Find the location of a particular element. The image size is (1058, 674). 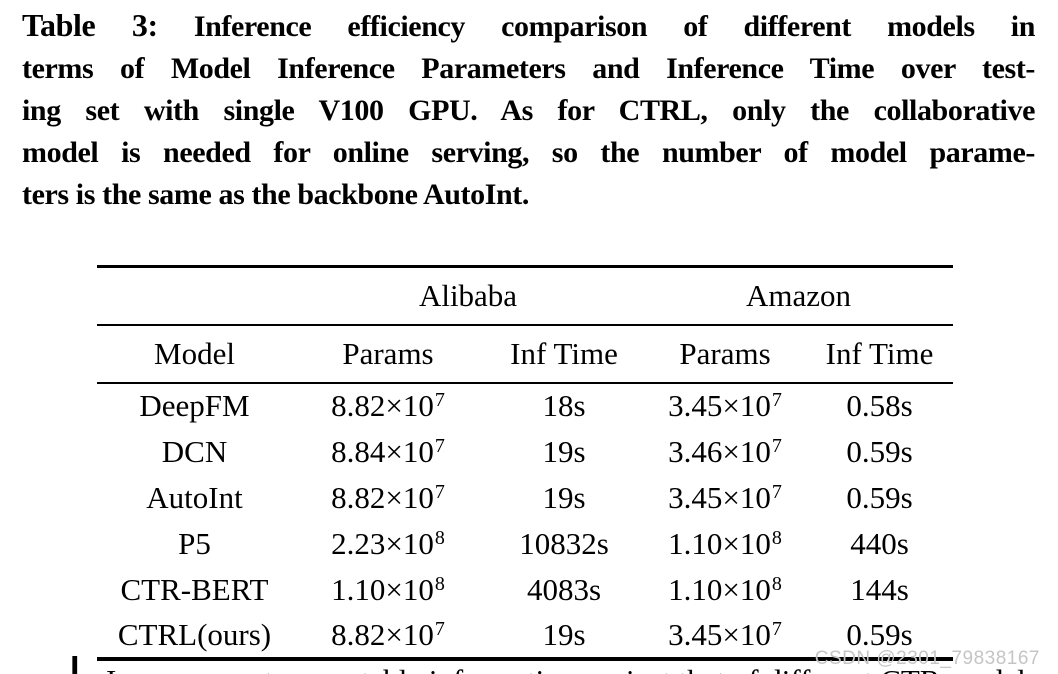

column-header-row: Model Params Inf Time Params Inf Time is located at coordinates (525, 354).